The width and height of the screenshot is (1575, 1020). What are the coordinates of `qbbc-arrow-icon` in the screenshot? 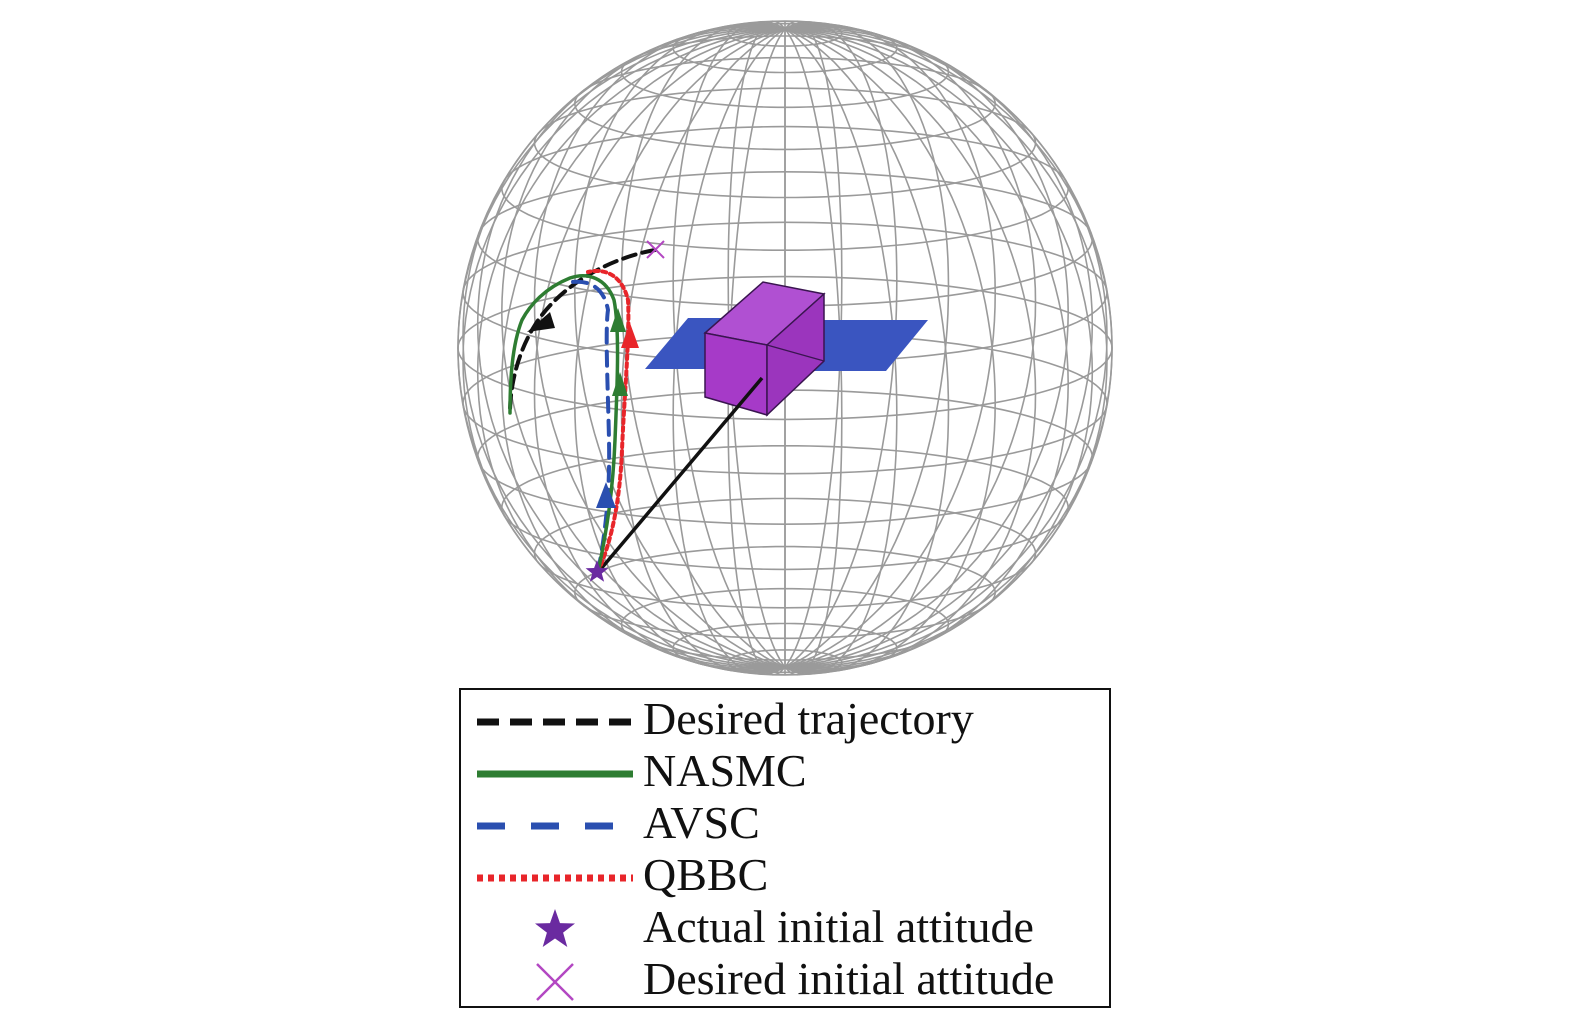 It's located at (630, 335).